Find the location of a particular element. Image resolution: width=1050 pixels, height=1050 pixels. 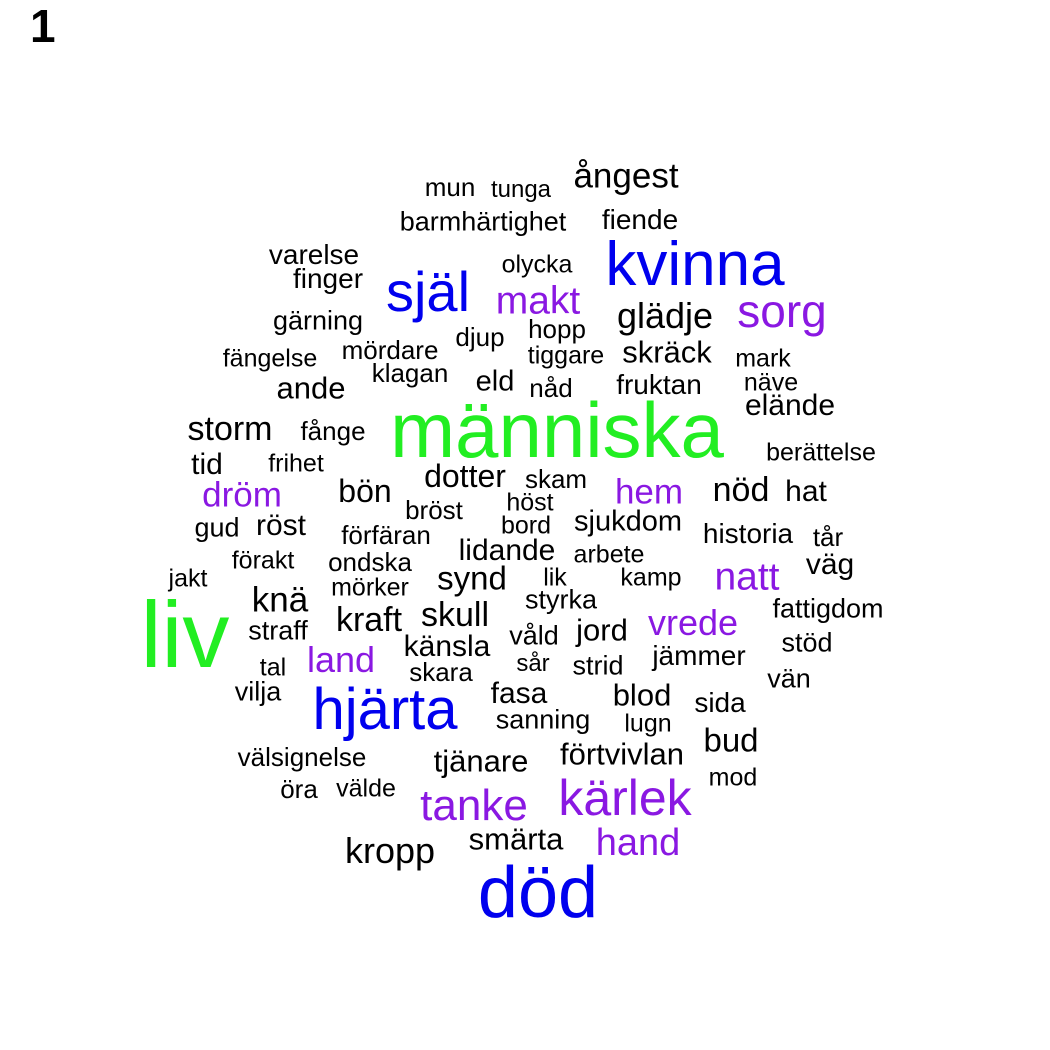

word: styrka is located at coordinates (561, 599).